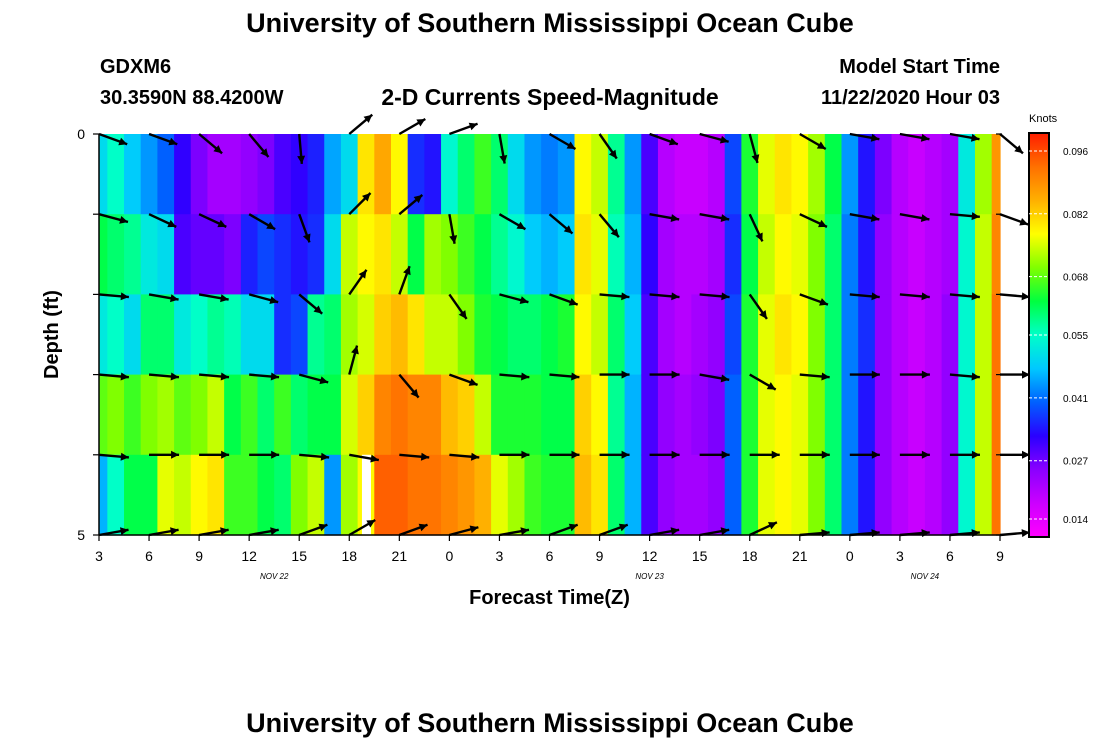 The height and width of the screenshot is (750, 1100). I want to click on date-label: NOV 22, so click(274, 576).